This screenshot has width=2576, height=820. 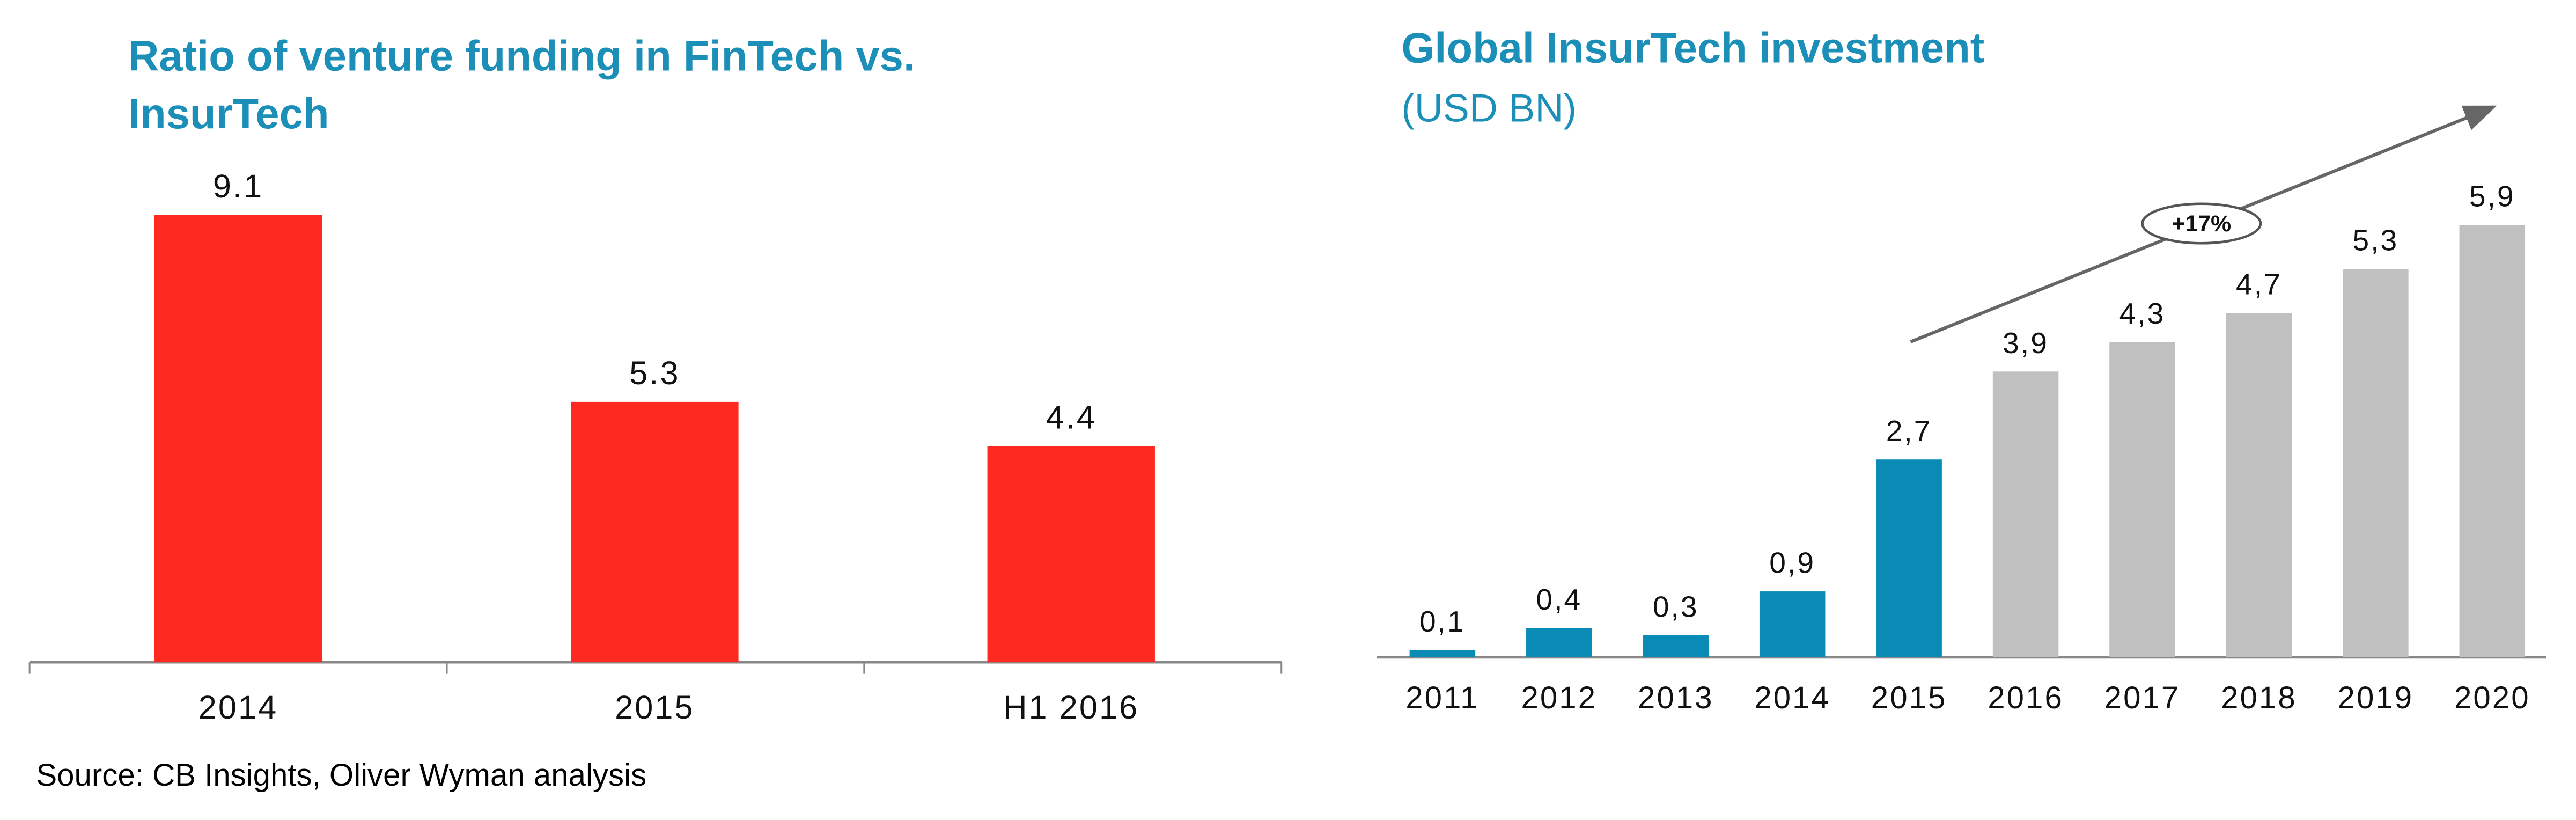 What do you see at coordinates (1442, 621) in the screenshot?
I see `value-label: 0,1` at bounding box center [1442, 621].